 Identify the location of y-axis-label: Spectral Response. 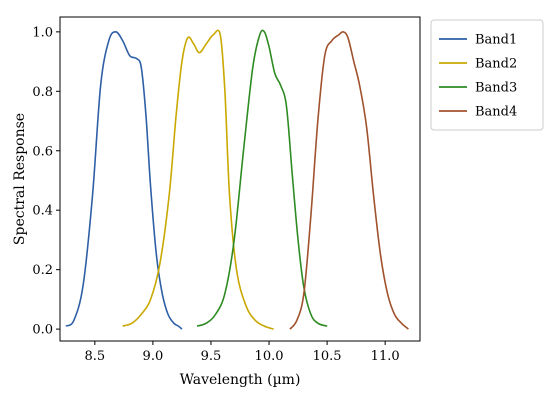
(20, 179).